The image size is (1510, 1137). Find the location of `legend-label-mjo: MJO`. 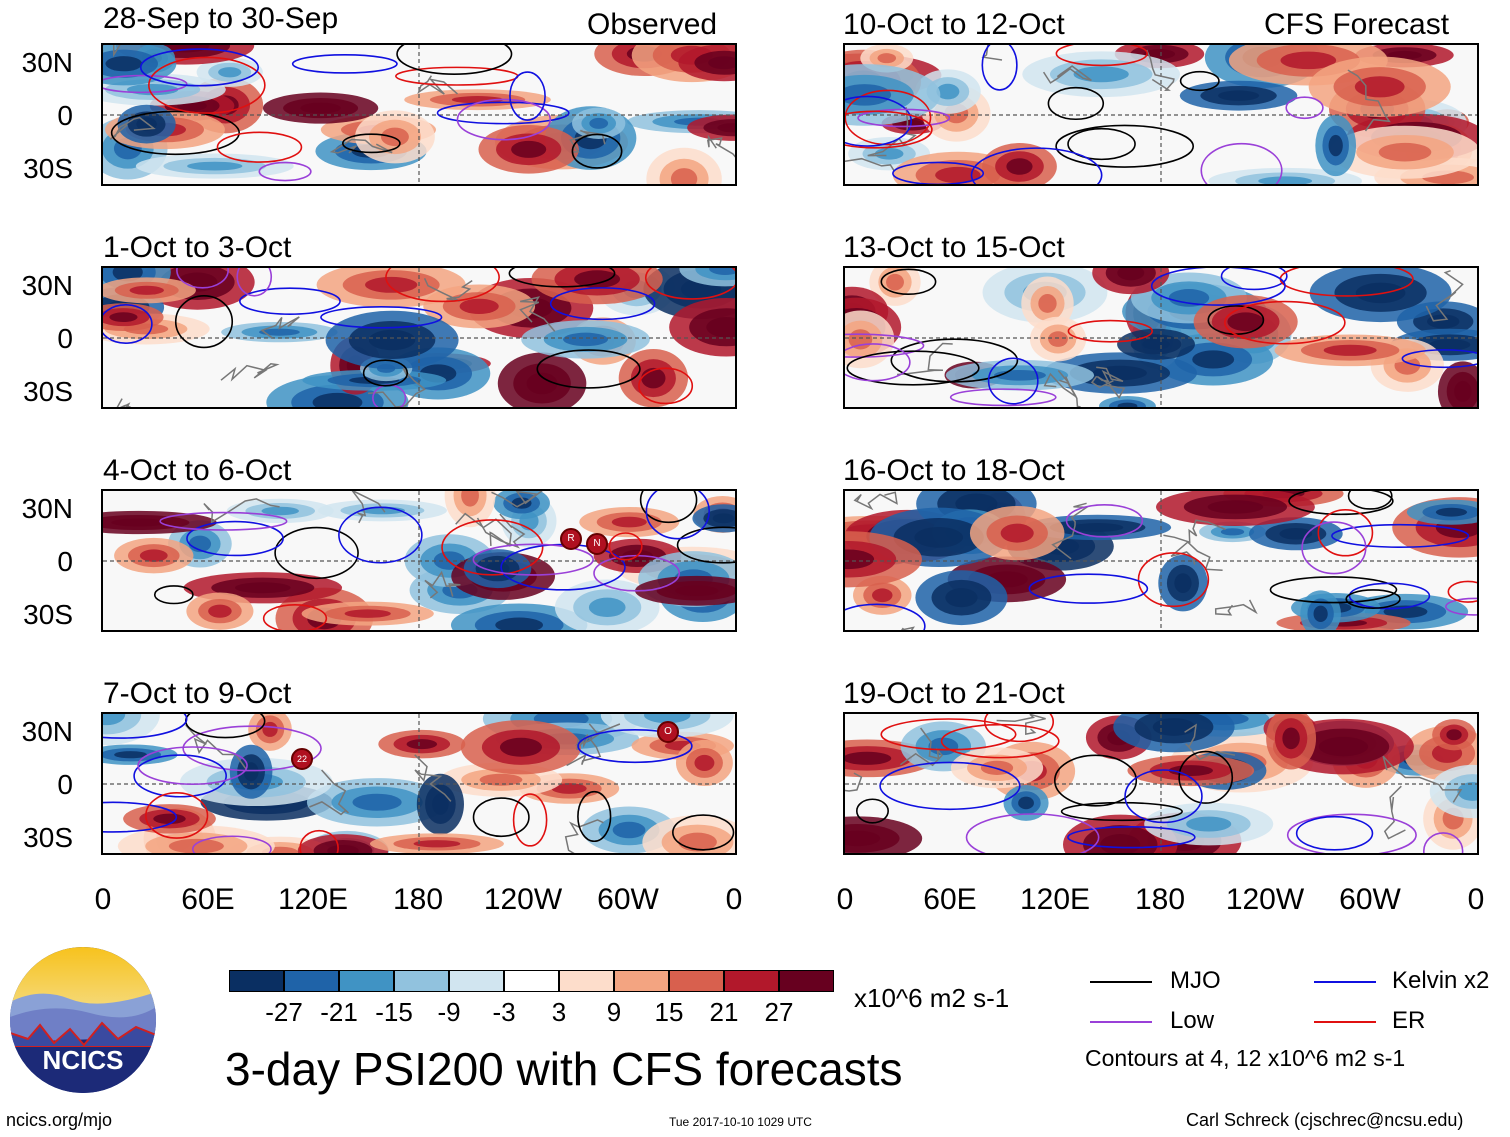

legend-label-mjo: MJO is located at coordinates (1195, 980).